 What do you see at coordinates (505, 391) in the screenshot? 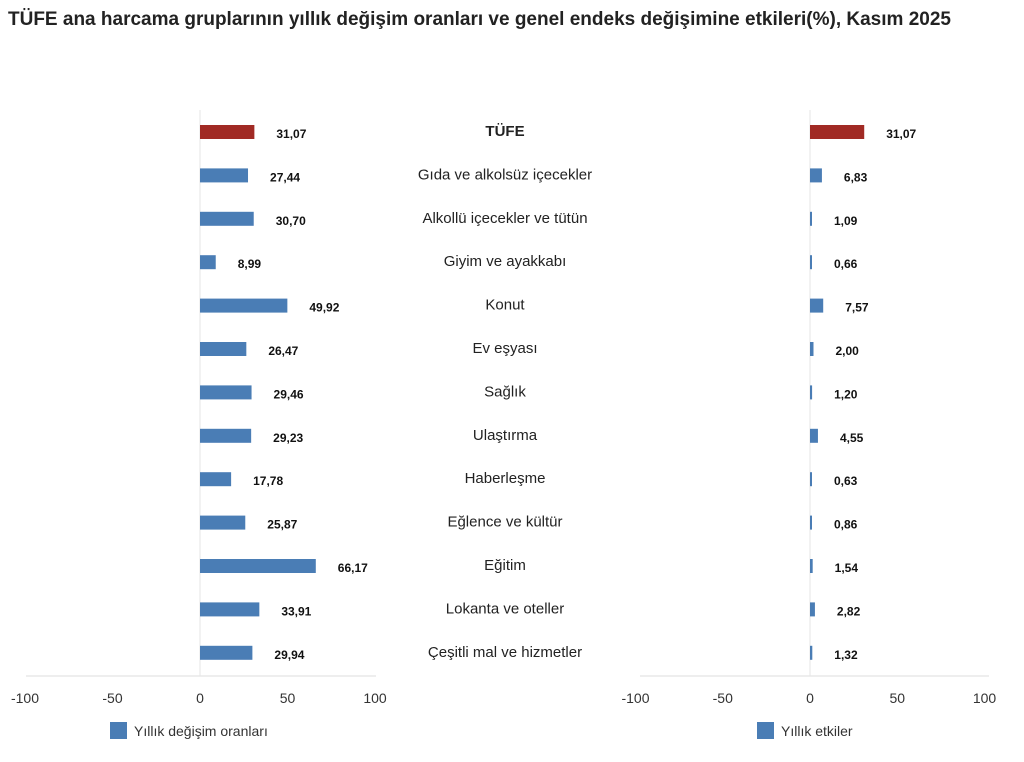
I see `category-label: Sağlık` at bounding box center [505, 391].